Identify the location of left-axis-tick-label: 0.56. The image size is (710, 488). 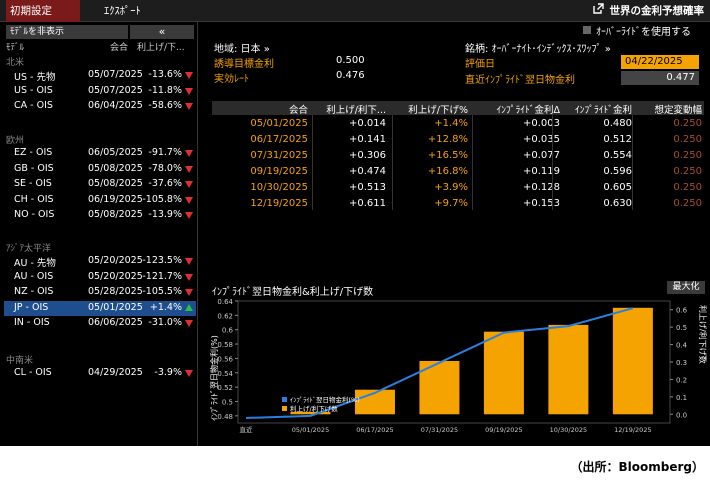
(225, 359).